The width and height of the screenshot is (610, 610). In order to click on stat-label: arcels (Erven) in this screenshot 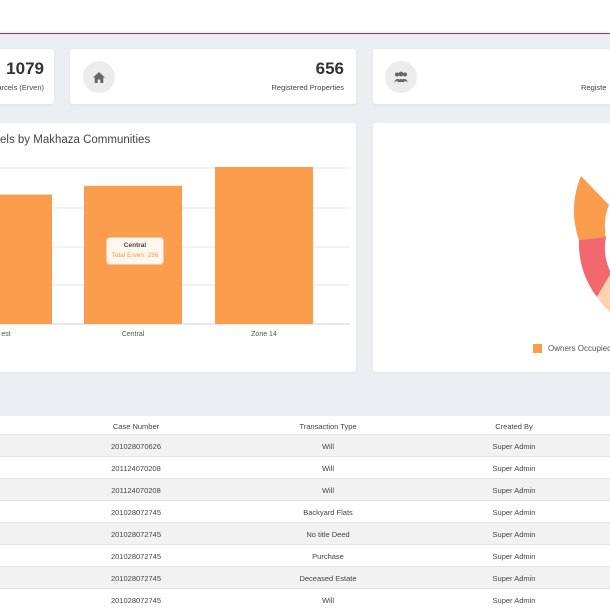, I will do `click(22, 87)`.